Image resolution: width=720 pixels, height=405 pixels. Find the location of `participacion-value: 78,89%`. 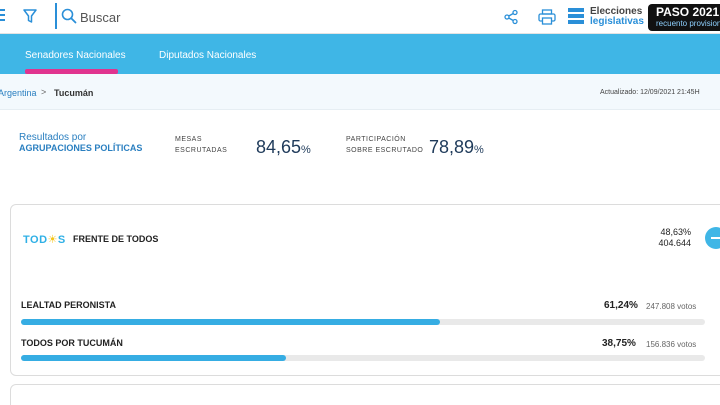

participacion-value: 78,89% is located at coordinates (456, 147).